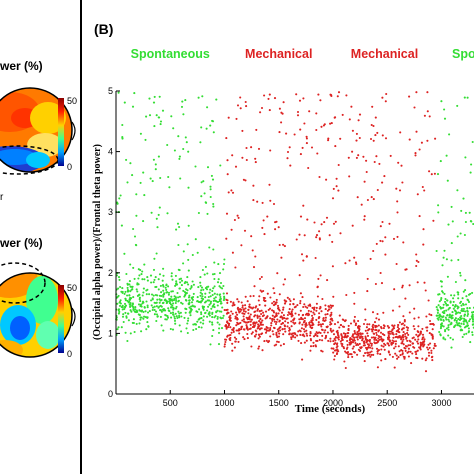  What do you see at coordinates (69, 354) in the screenshot?
I see `colorbar-bottom-min: 0` at bounding box center [69, 354].